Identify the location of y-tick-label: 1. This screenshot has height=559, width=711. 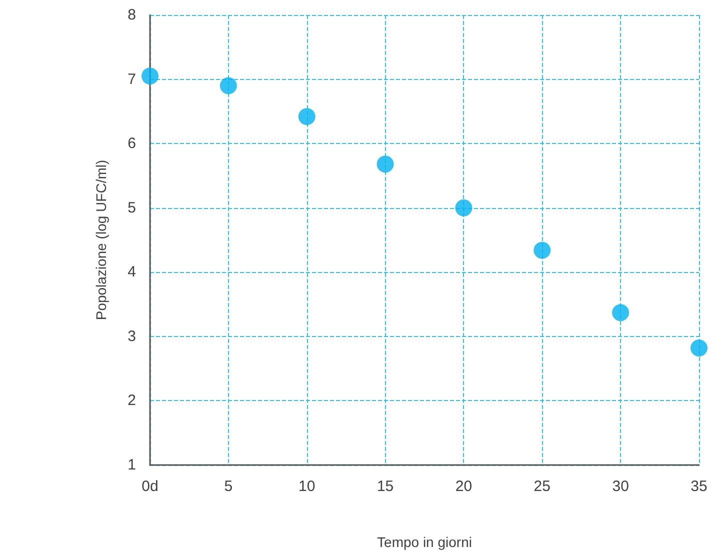
(132, 465).